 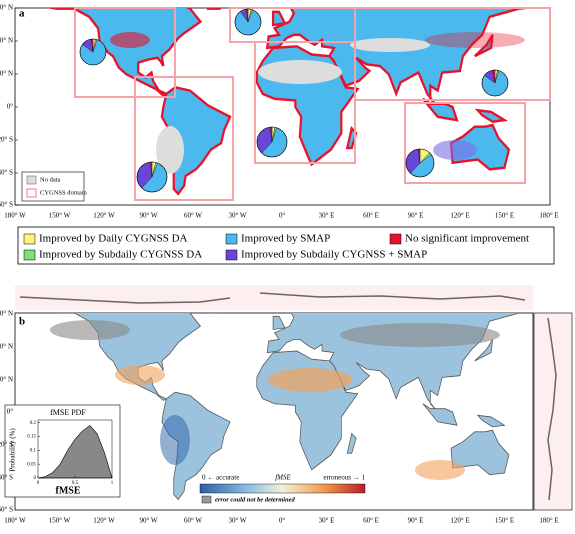 I want to click on colorbar, so click(x=282, y=488).